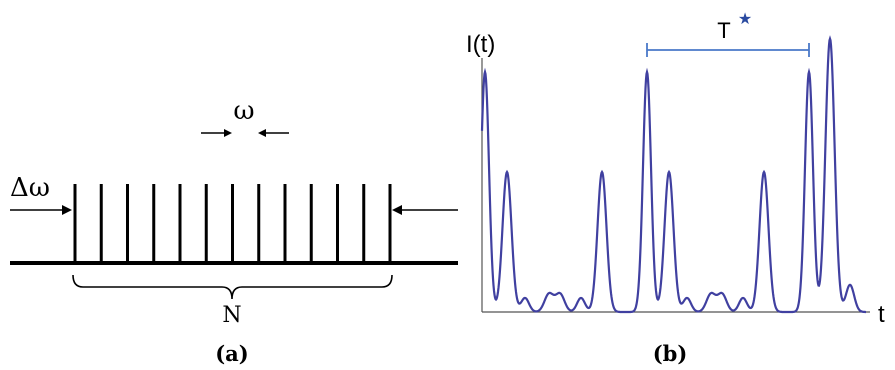 The height and width of the screenshot is (370, 895). What do you see at coordinates (881, 314) in the screenshot?
I see `x-axis-label: t` at bounding box center [881, 314].